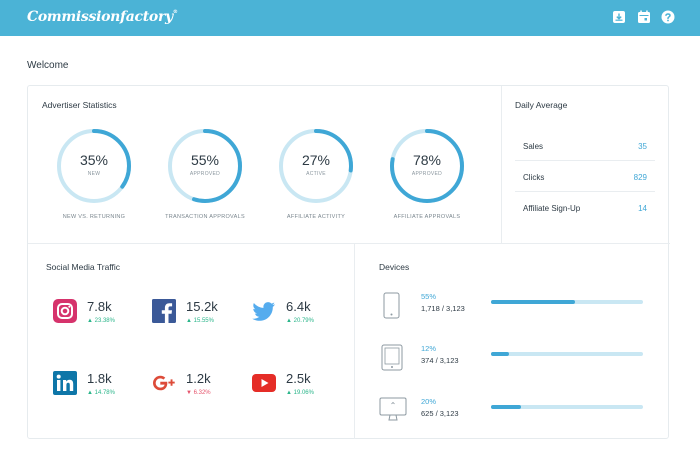 This screenshot has height=469, width=700. What do you see at coordinates (316, 160) in the screenshot?
I see `gauge-value: 27%` at bounding box center [316, 160].